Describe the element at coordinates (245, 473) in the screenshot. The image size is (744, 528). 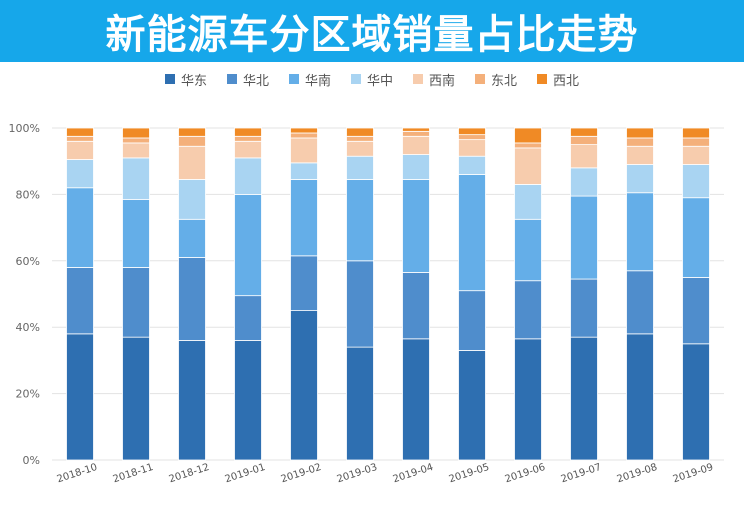
I see `x-tick-label: 2019-01` at that location.